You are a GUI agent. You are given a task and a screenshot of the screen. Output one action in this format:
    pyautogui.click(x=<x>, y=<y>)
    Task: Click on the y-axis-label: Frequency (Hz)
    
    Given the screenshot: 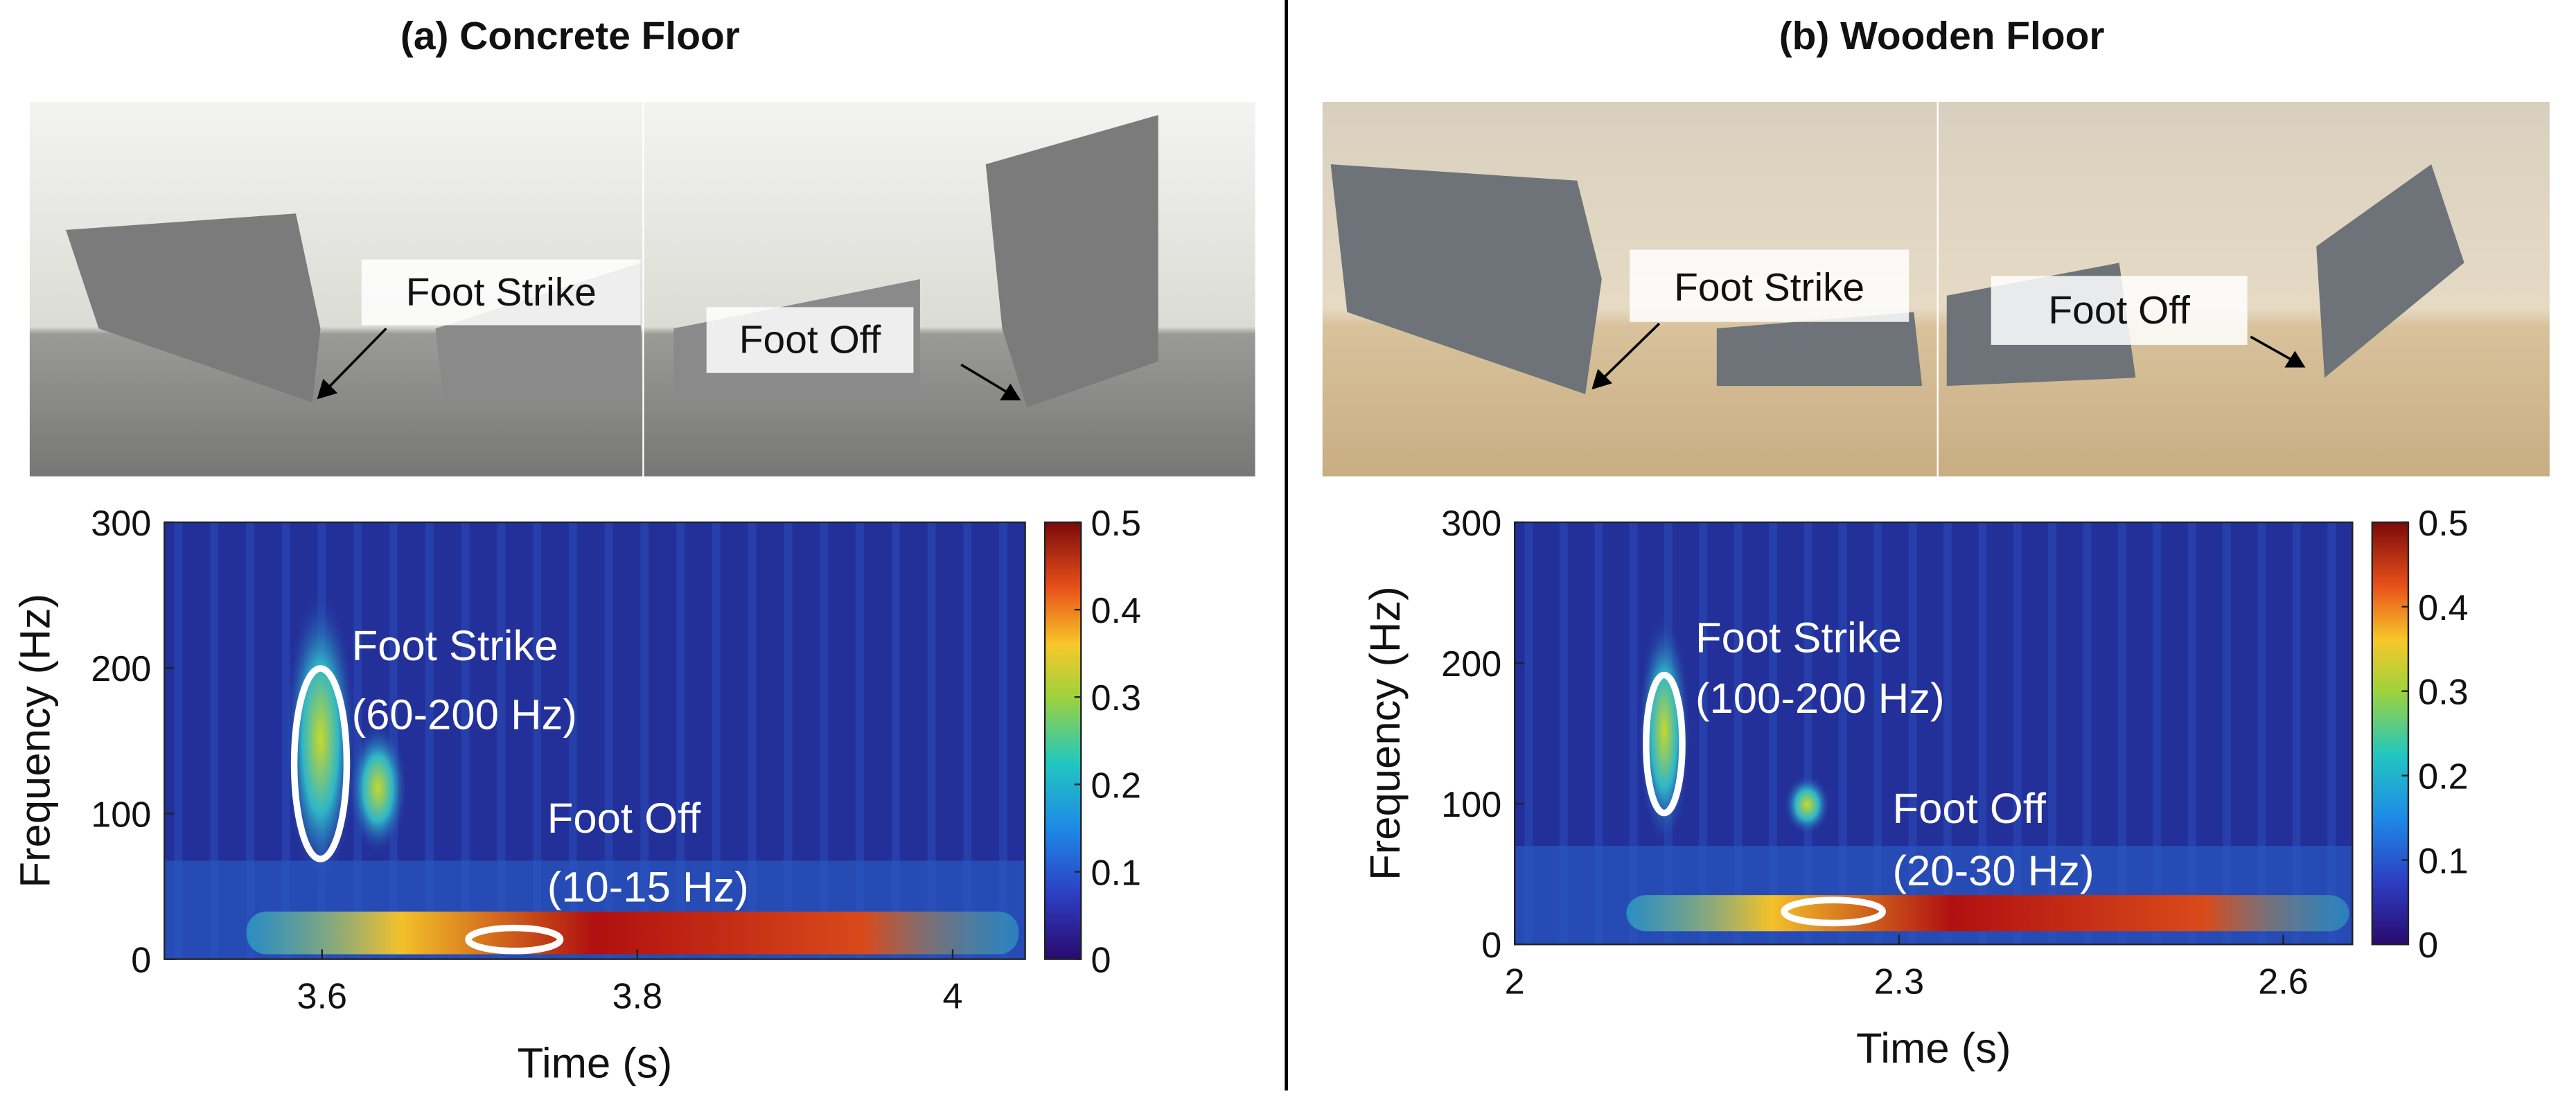 What is the action you would take?
    pyautogui.click(x=1385, y=733)
    